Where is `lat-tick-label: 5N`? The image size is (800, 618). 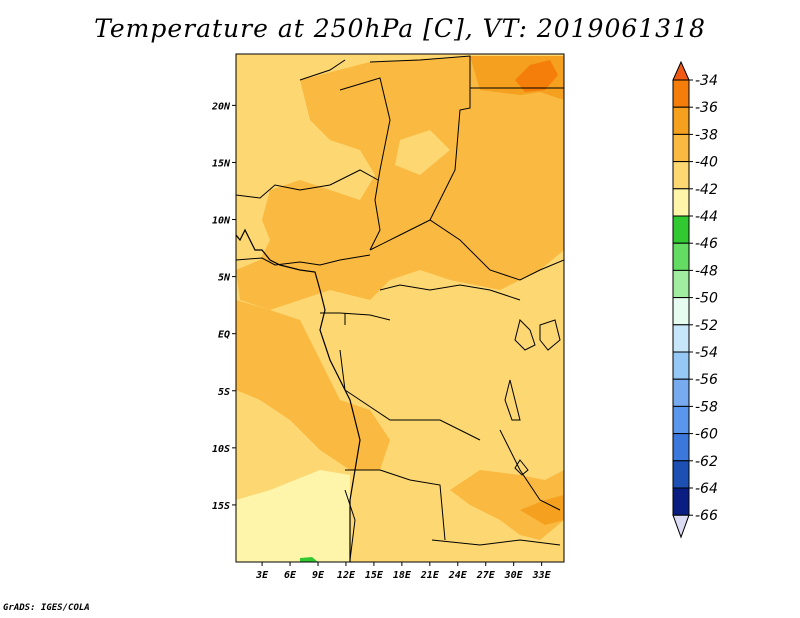 lat-tick-label: 5N is located at coordinates (224, 278).